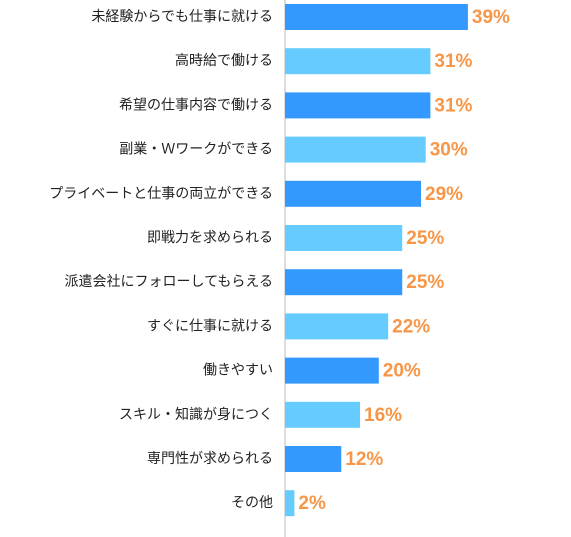  I want to click on value-label: 2%, so click(312, 503).